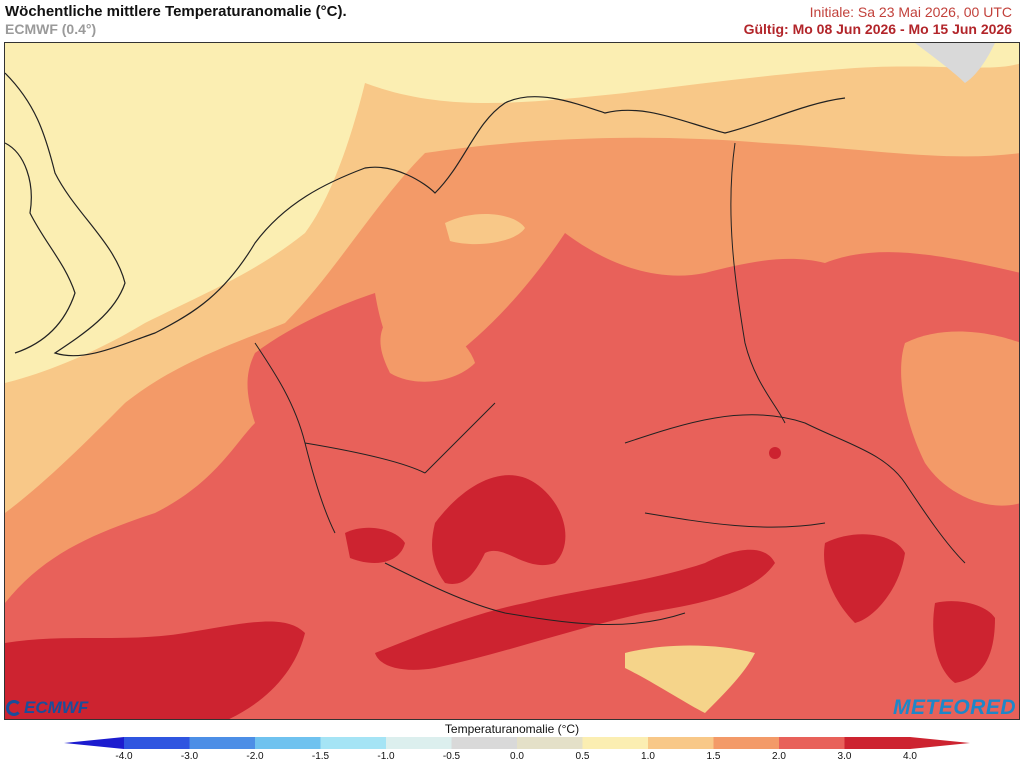 The height and width of the screenshot is (765, 1024). I want to click on ecmwf-logo-icon, so click(14, 708).